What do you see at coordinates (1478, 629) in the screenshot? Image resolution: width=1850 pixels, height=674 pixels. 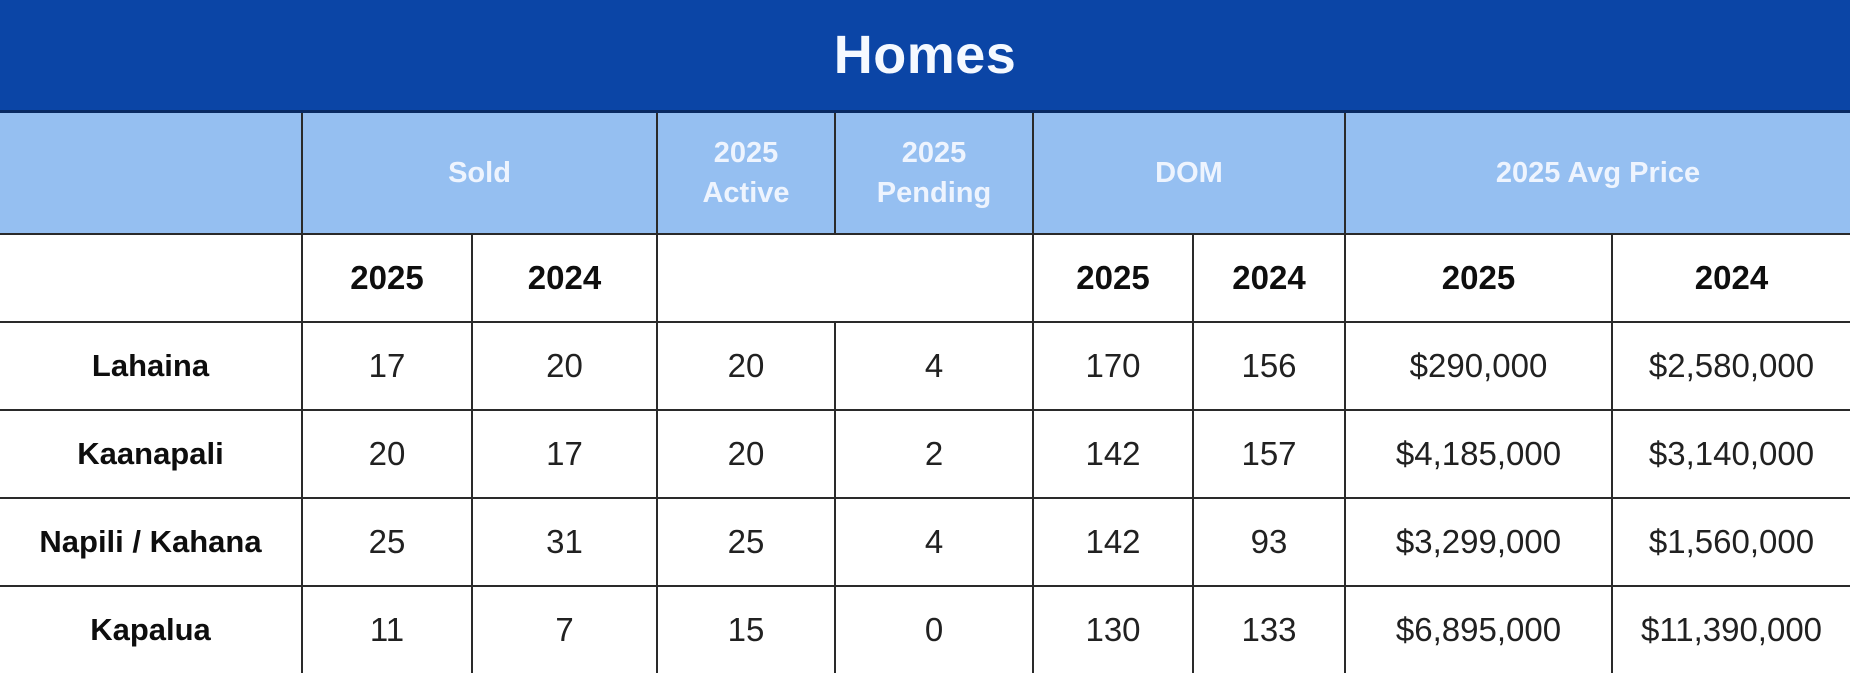 I see `avg-price-2025-value: $6,895,000` at bounding box center [1478, 629].